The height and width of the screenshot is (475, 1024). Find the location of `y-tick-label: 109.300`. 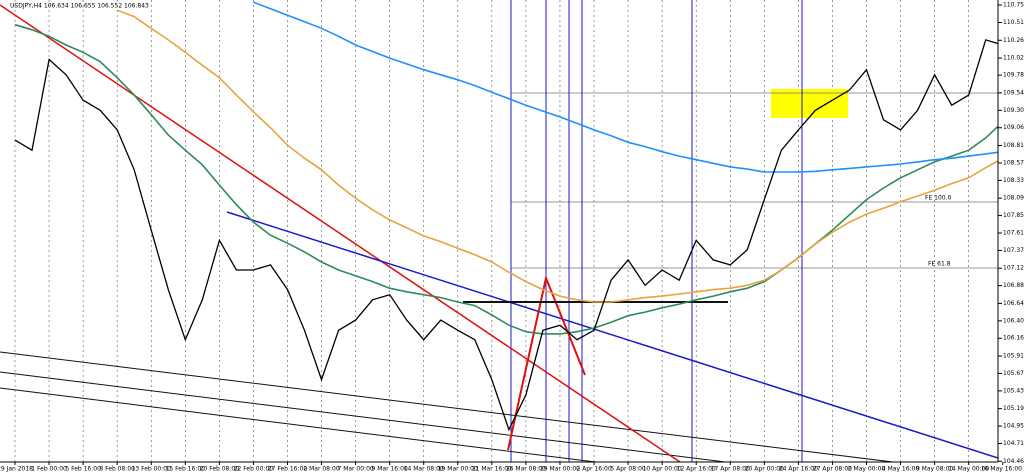

y-tick-label: 109.300 is located at coordinates (1013, 110).